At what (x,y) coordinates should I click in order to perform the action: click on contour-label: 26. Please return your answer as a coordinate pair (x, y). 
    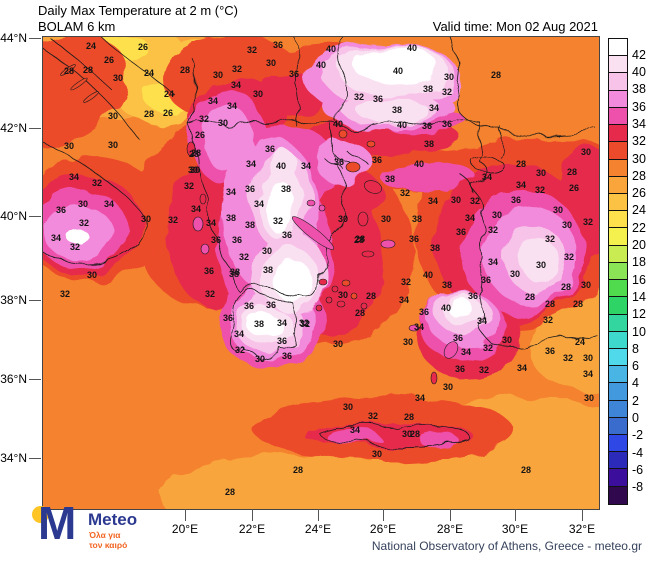
    Looking at the image, I should click on (109, 60).